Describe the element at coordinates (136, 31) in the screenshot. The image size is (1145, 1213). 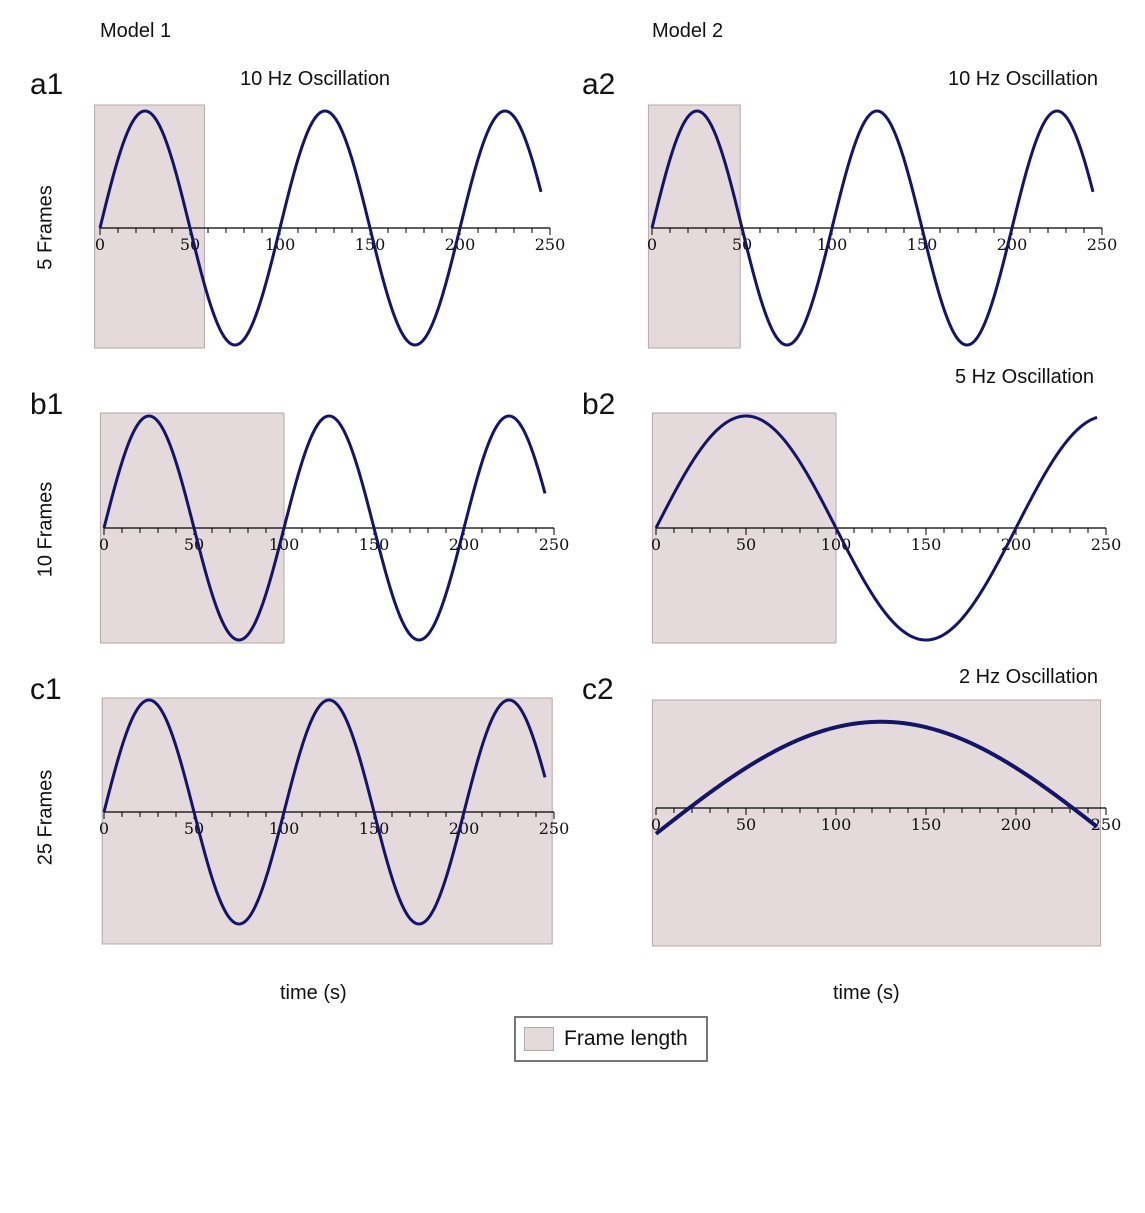
I see `model-1-title: Model 1` at that location.